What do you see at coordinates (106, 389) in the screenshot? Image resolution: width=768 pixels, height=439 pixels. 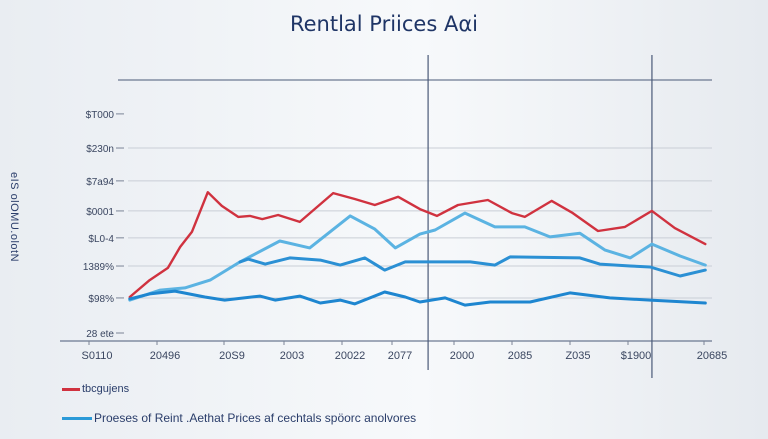 I see `legend-label-red: tbcgujens` at bounding box center [106, 389].